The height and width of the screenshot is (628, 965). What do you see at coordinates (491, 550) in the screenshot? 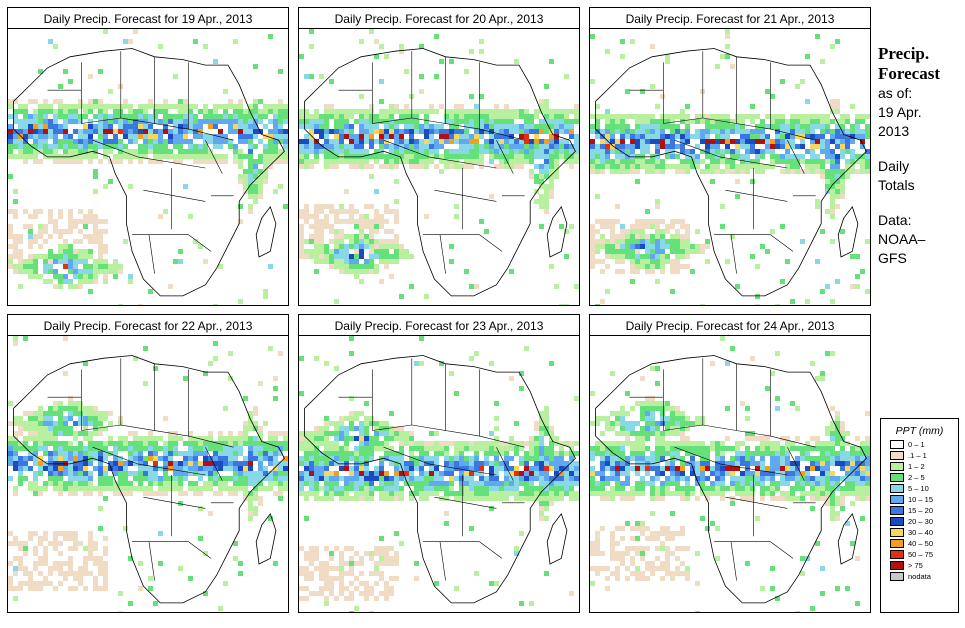
I see `country-border` at bounding box center [491, 550].